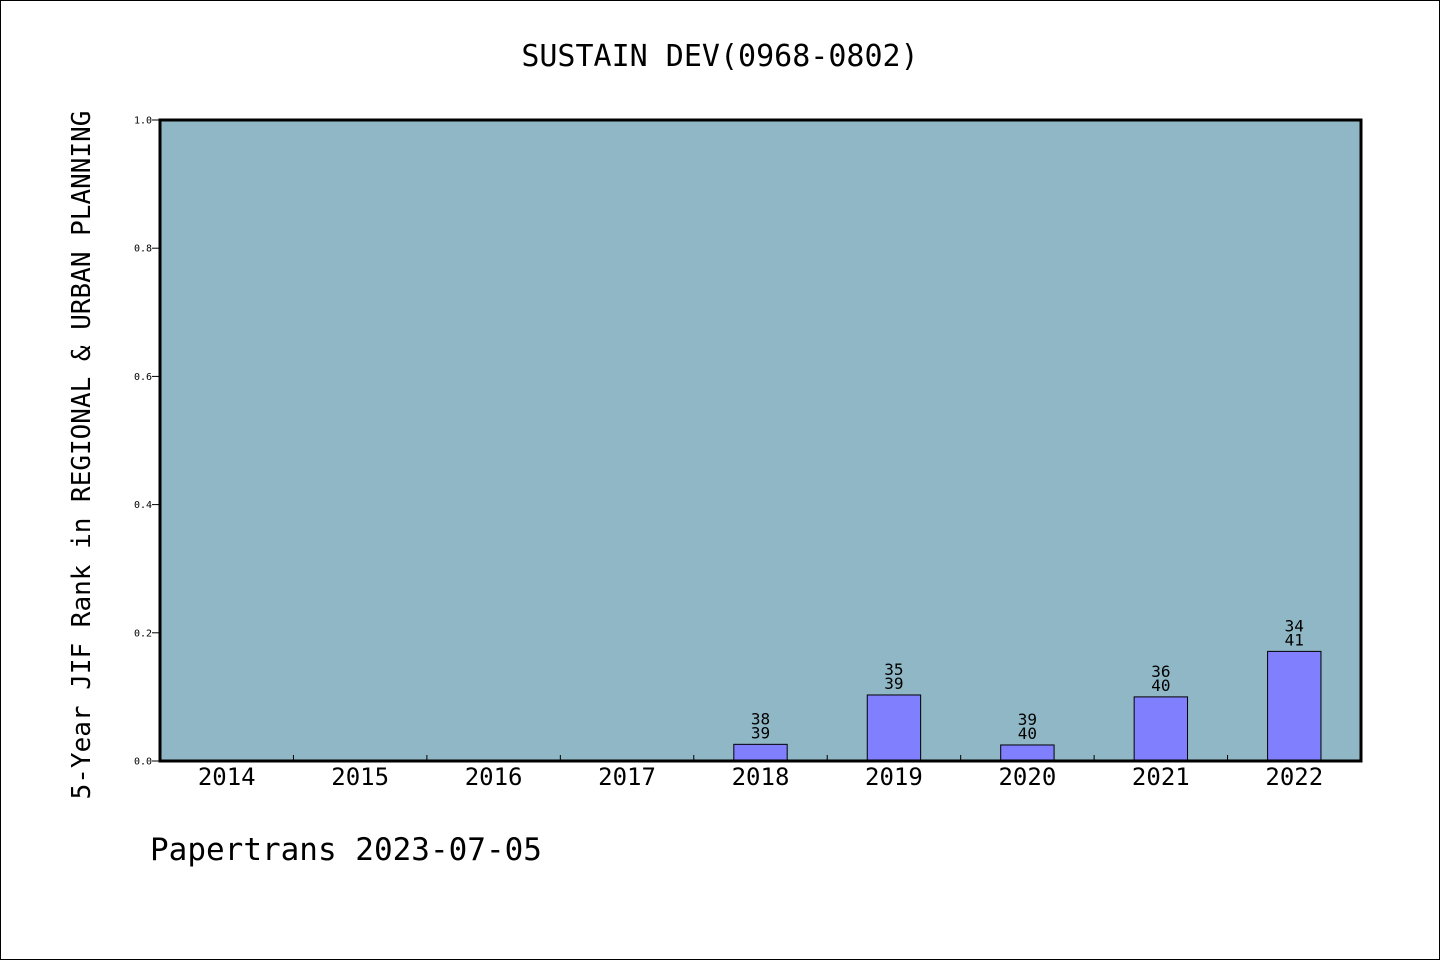 The width and height of the screenshot is (1440, 960). What do you see at coordinates (760, 718) in the screenshot?
I see `bar-rank-label: 38` at bounding box center [760, 718].